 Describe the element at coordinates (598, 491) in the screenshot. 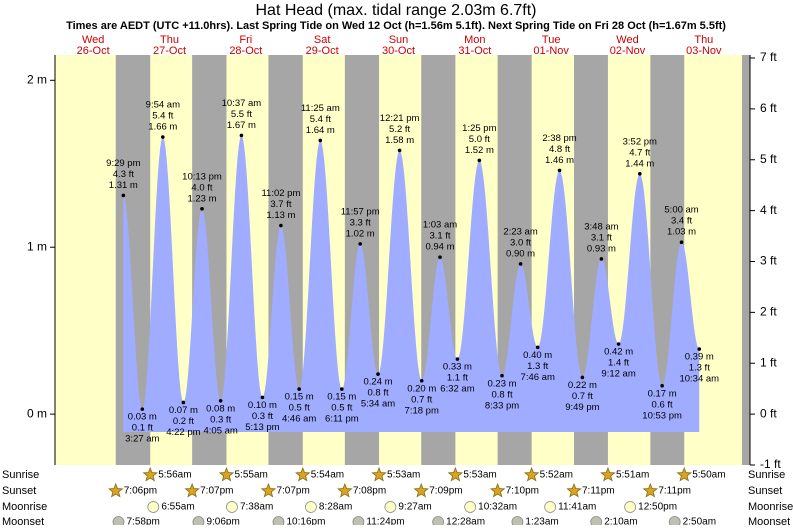

I see `event-time: 7:11pm` at that location.